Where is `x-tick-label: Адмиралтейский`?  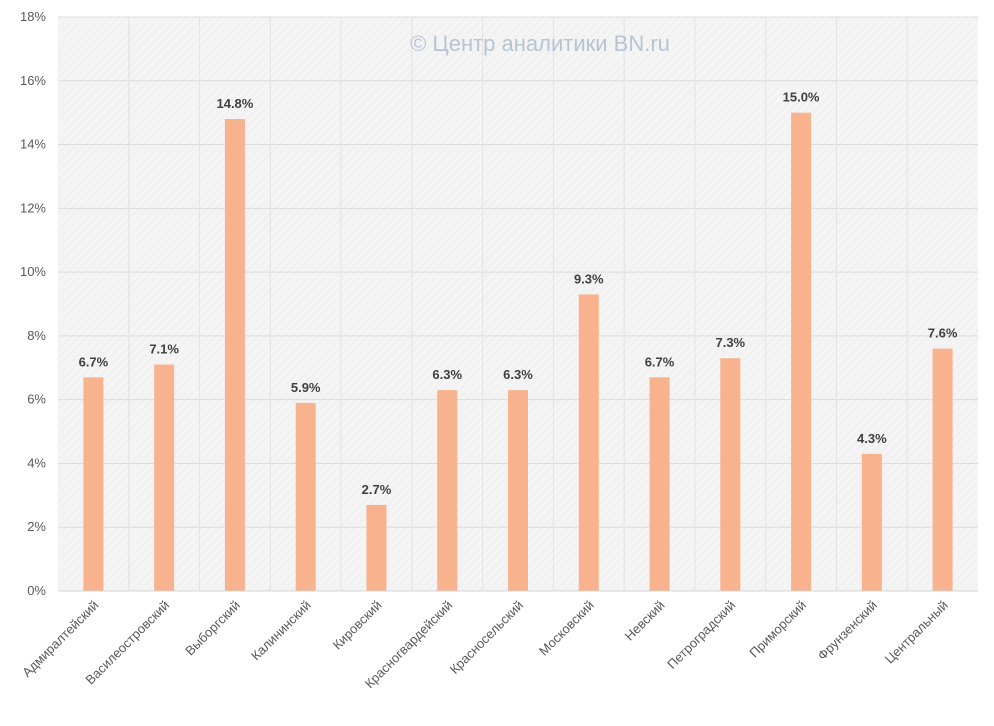
x-tick-label: Адмиралтейский is located at coordinates (60, 639).